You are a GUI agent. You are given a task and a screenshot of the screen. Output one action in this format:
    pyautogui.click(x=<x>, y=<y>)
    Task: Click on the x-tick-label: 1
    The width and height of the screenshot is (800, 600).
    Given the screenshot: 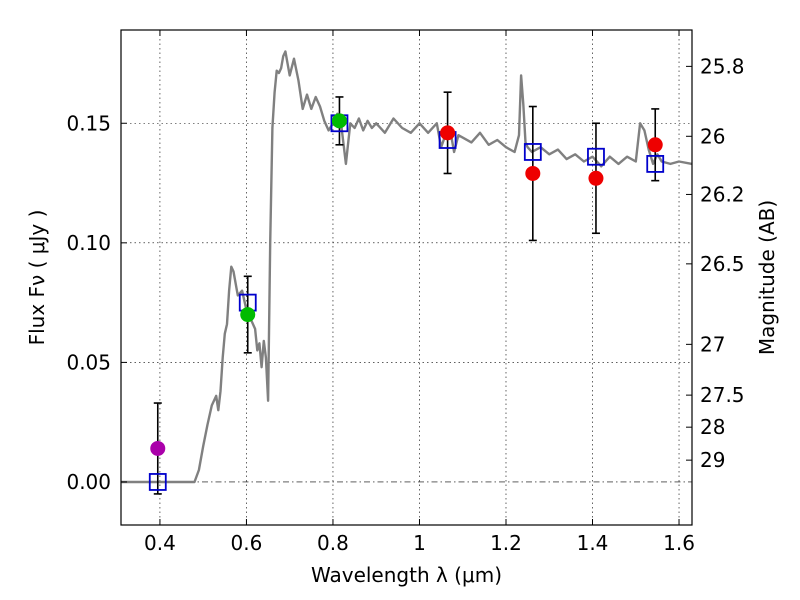 What is the action you would take?
    pyautogui.click(x=419, y=543)
    